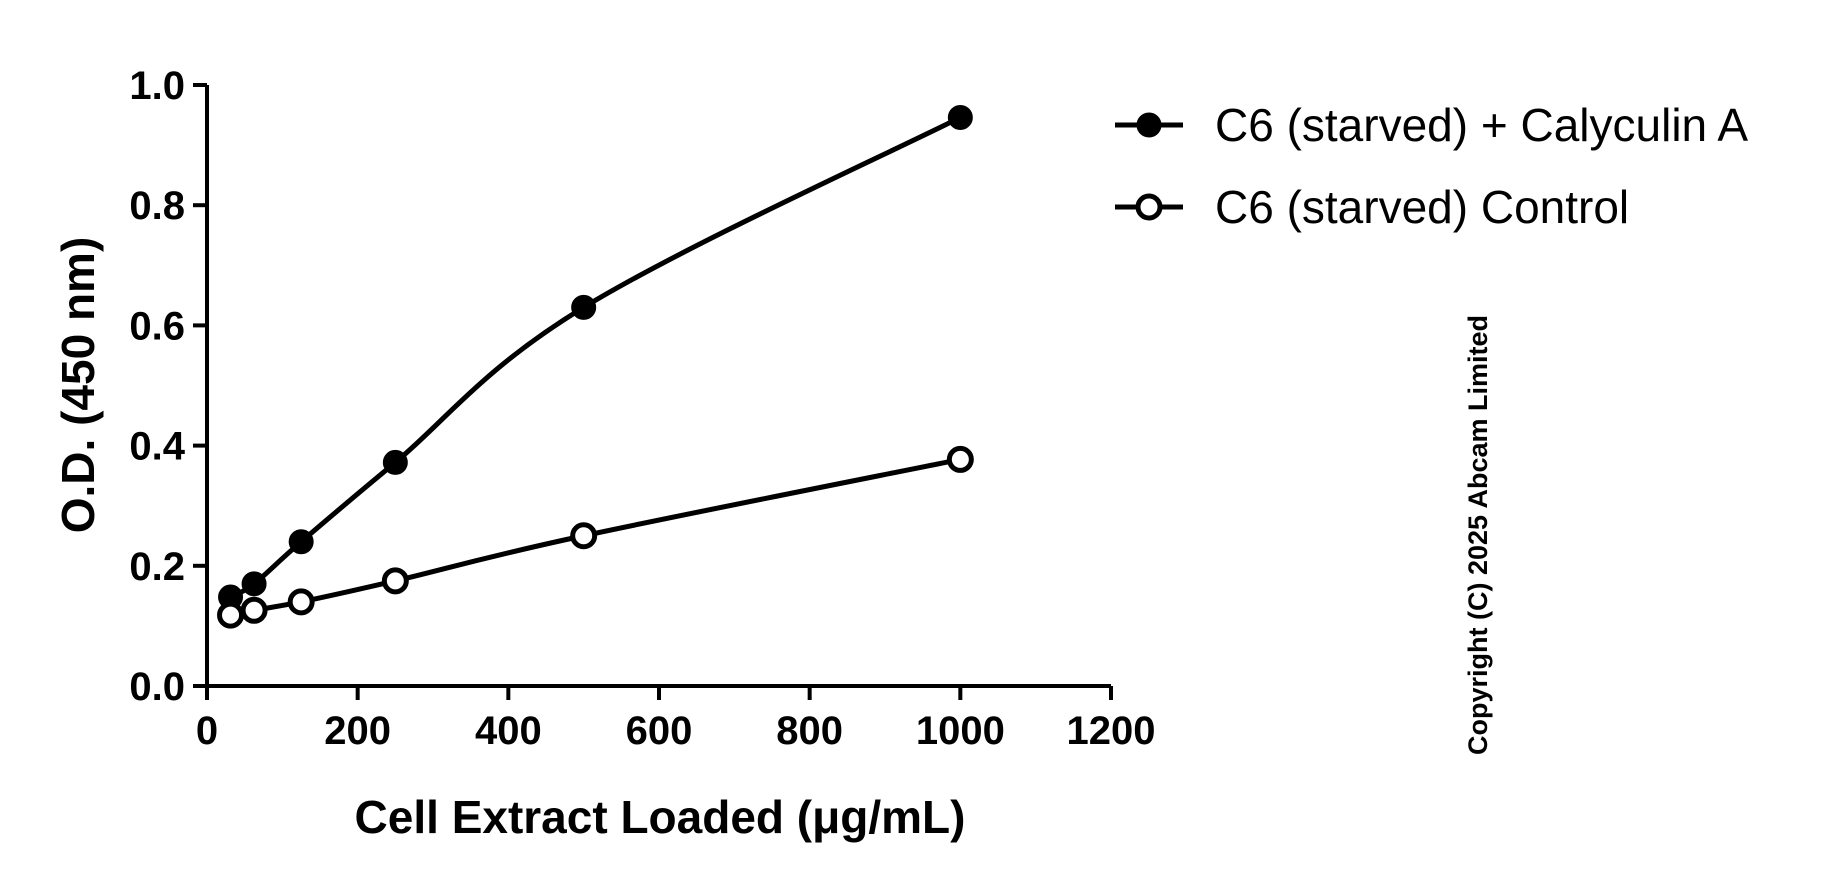 This screenshot has width=1830, height=885. I want to click on y-axis-title: O.D. (450 nm), so click(78, 385).